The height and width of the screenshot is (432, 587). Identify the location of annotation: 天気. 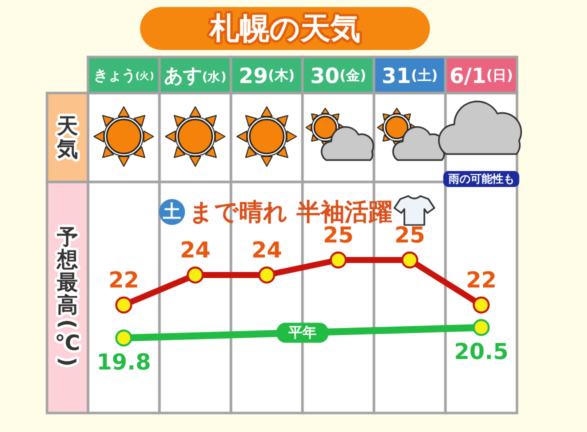
(68, 138).